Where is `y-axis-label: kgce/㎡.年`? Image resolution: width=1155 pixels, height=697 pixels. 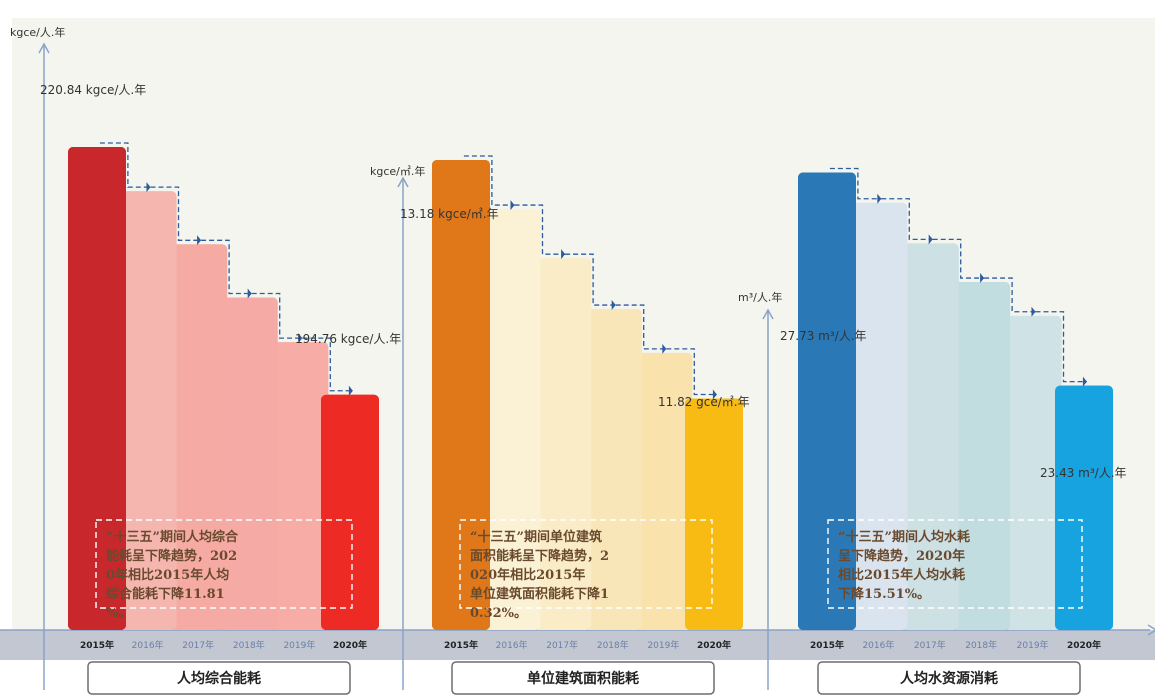 y-axis-label: kgce/㎡.年 is located at coordinates (397, 171).